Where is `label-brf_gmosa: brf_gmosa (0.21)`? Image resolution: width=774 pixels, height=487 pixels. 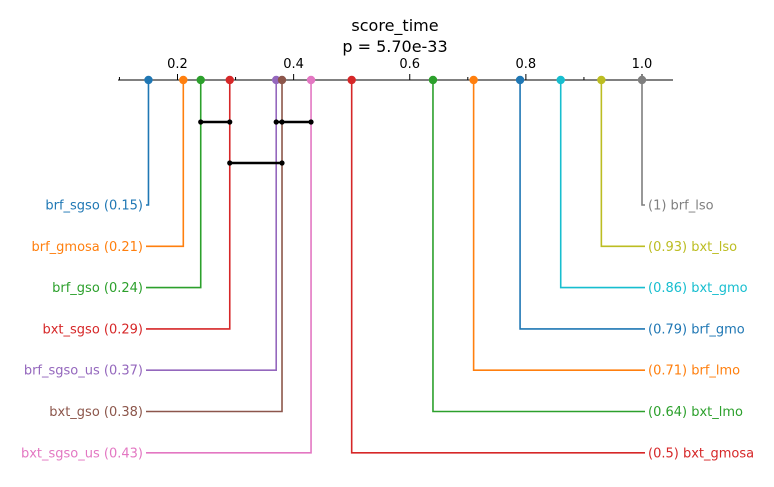
label-brf_gmosa: brf_gmosa (0.21) is located at coordinates (87, 247).